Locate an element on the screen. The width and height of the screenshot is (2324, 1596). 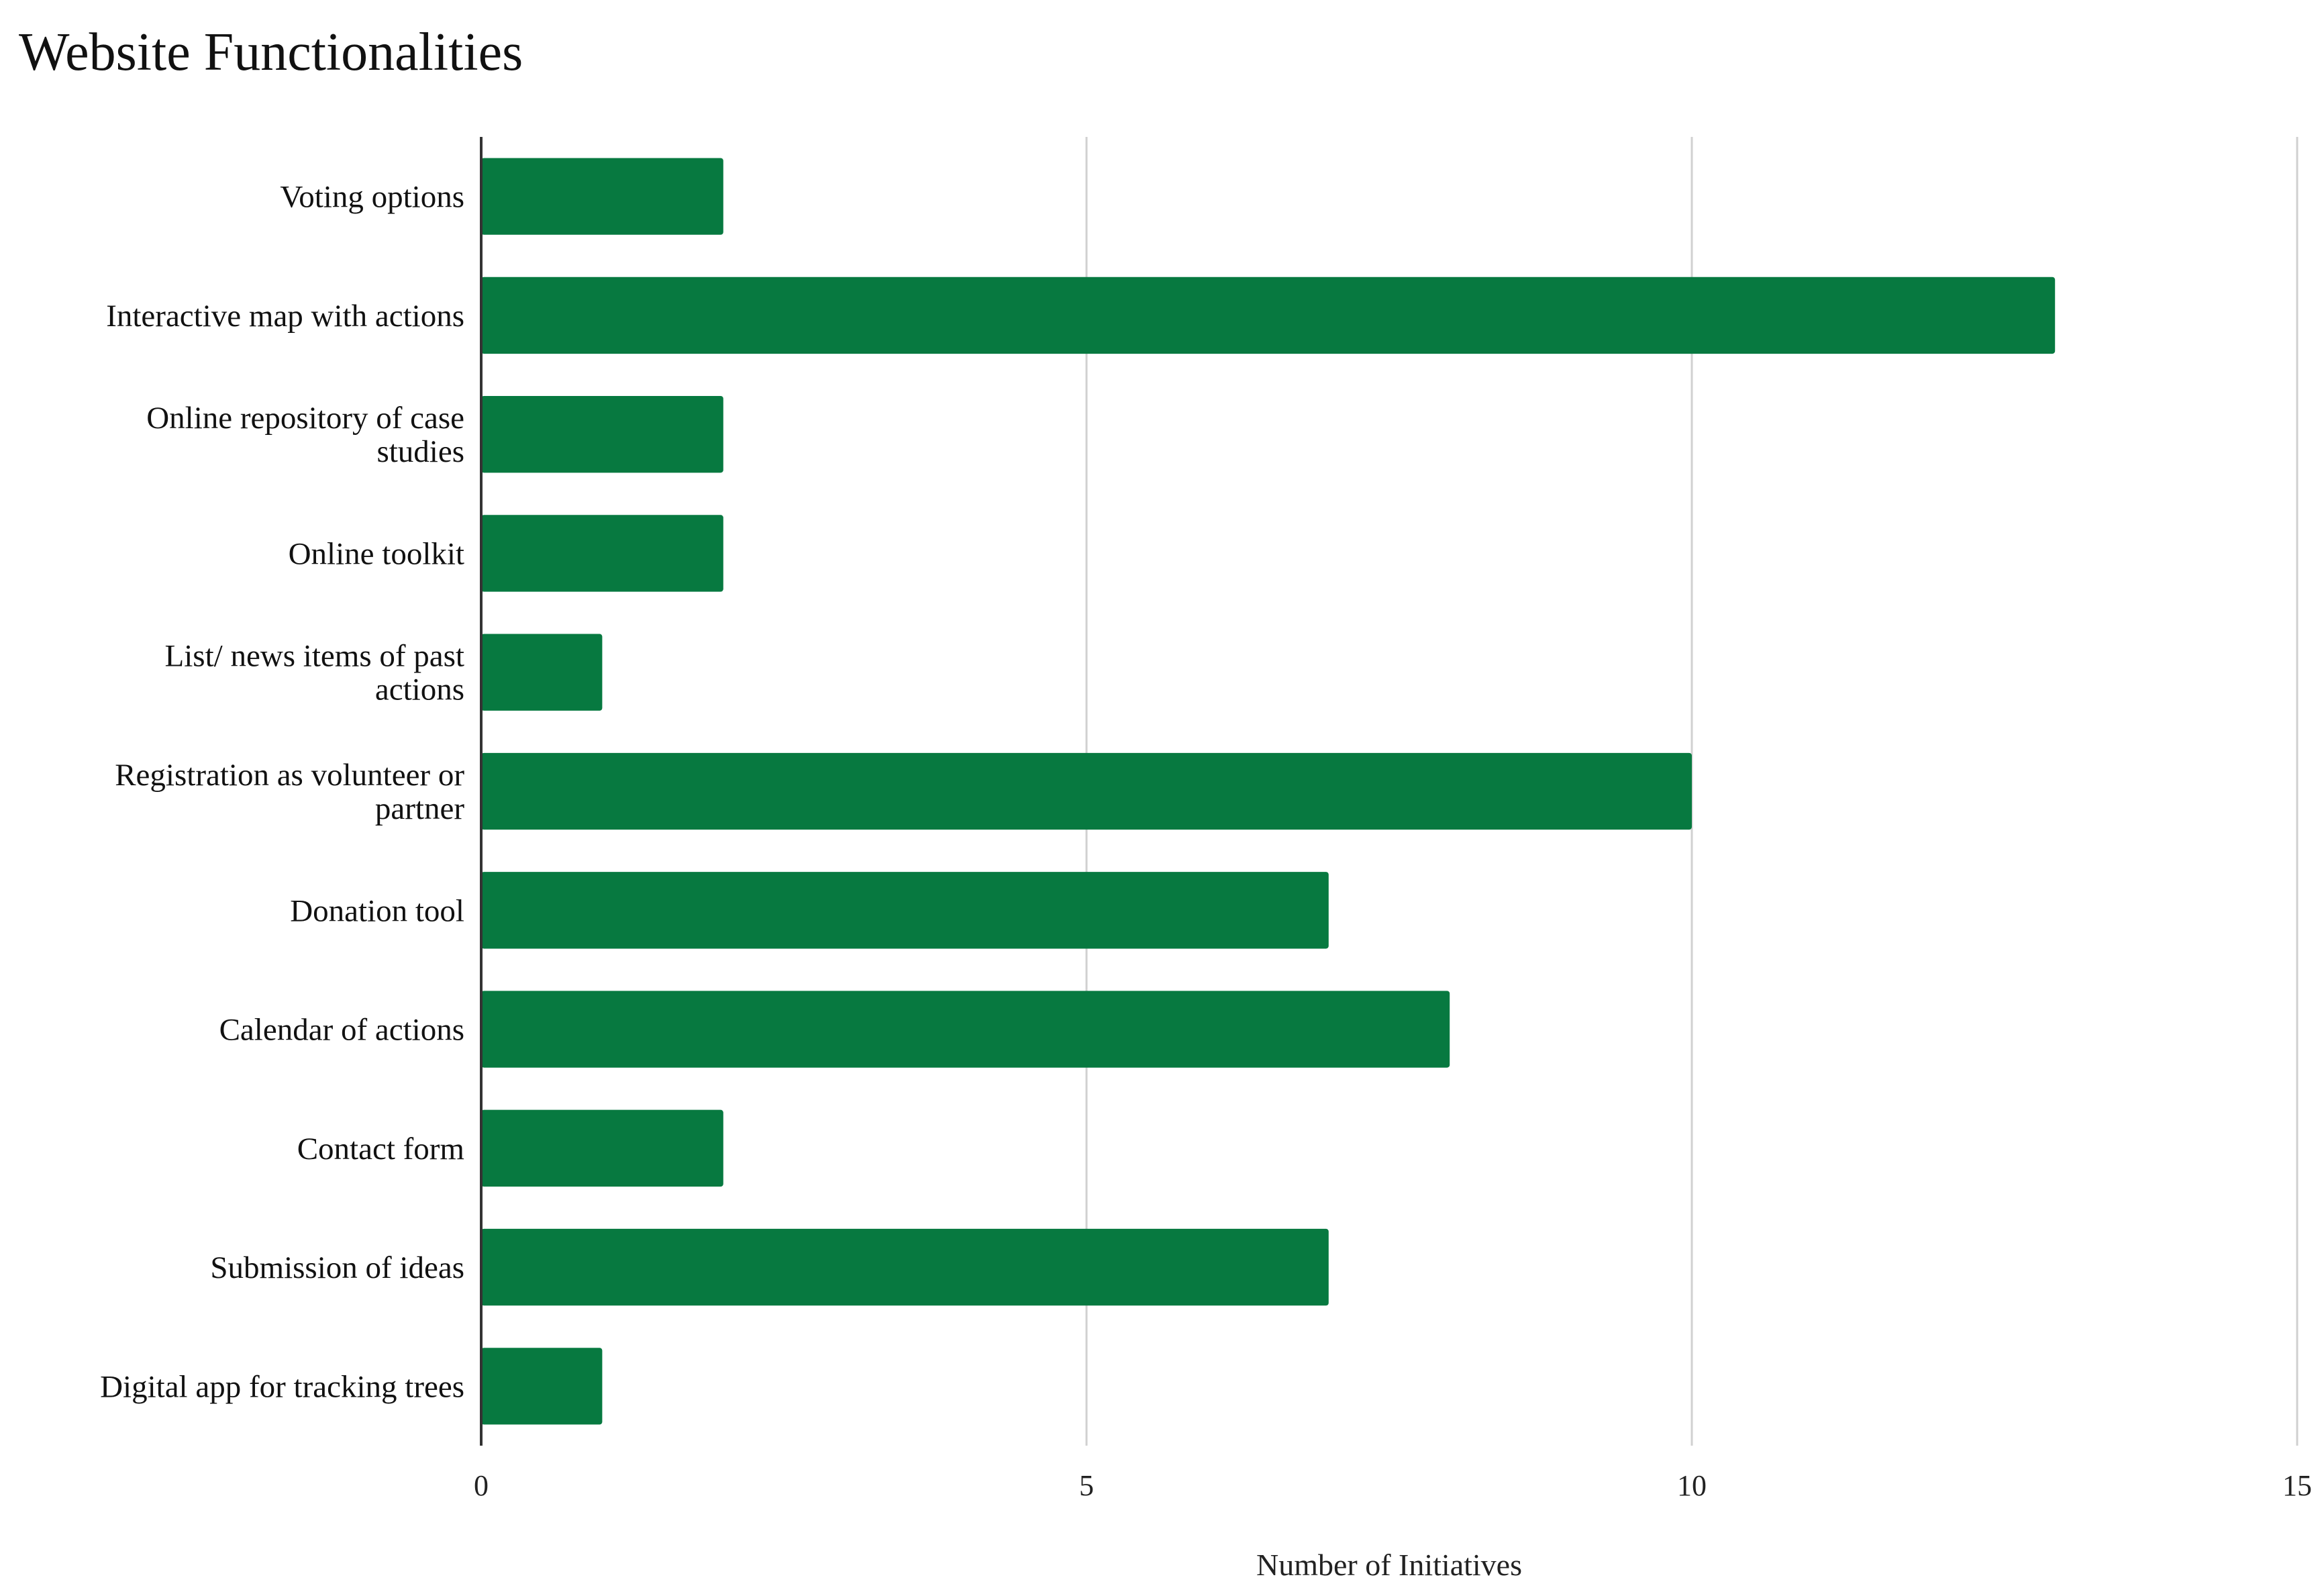
x-axis-label: Number of Initiatives is located at coordinates (1389, 1565).